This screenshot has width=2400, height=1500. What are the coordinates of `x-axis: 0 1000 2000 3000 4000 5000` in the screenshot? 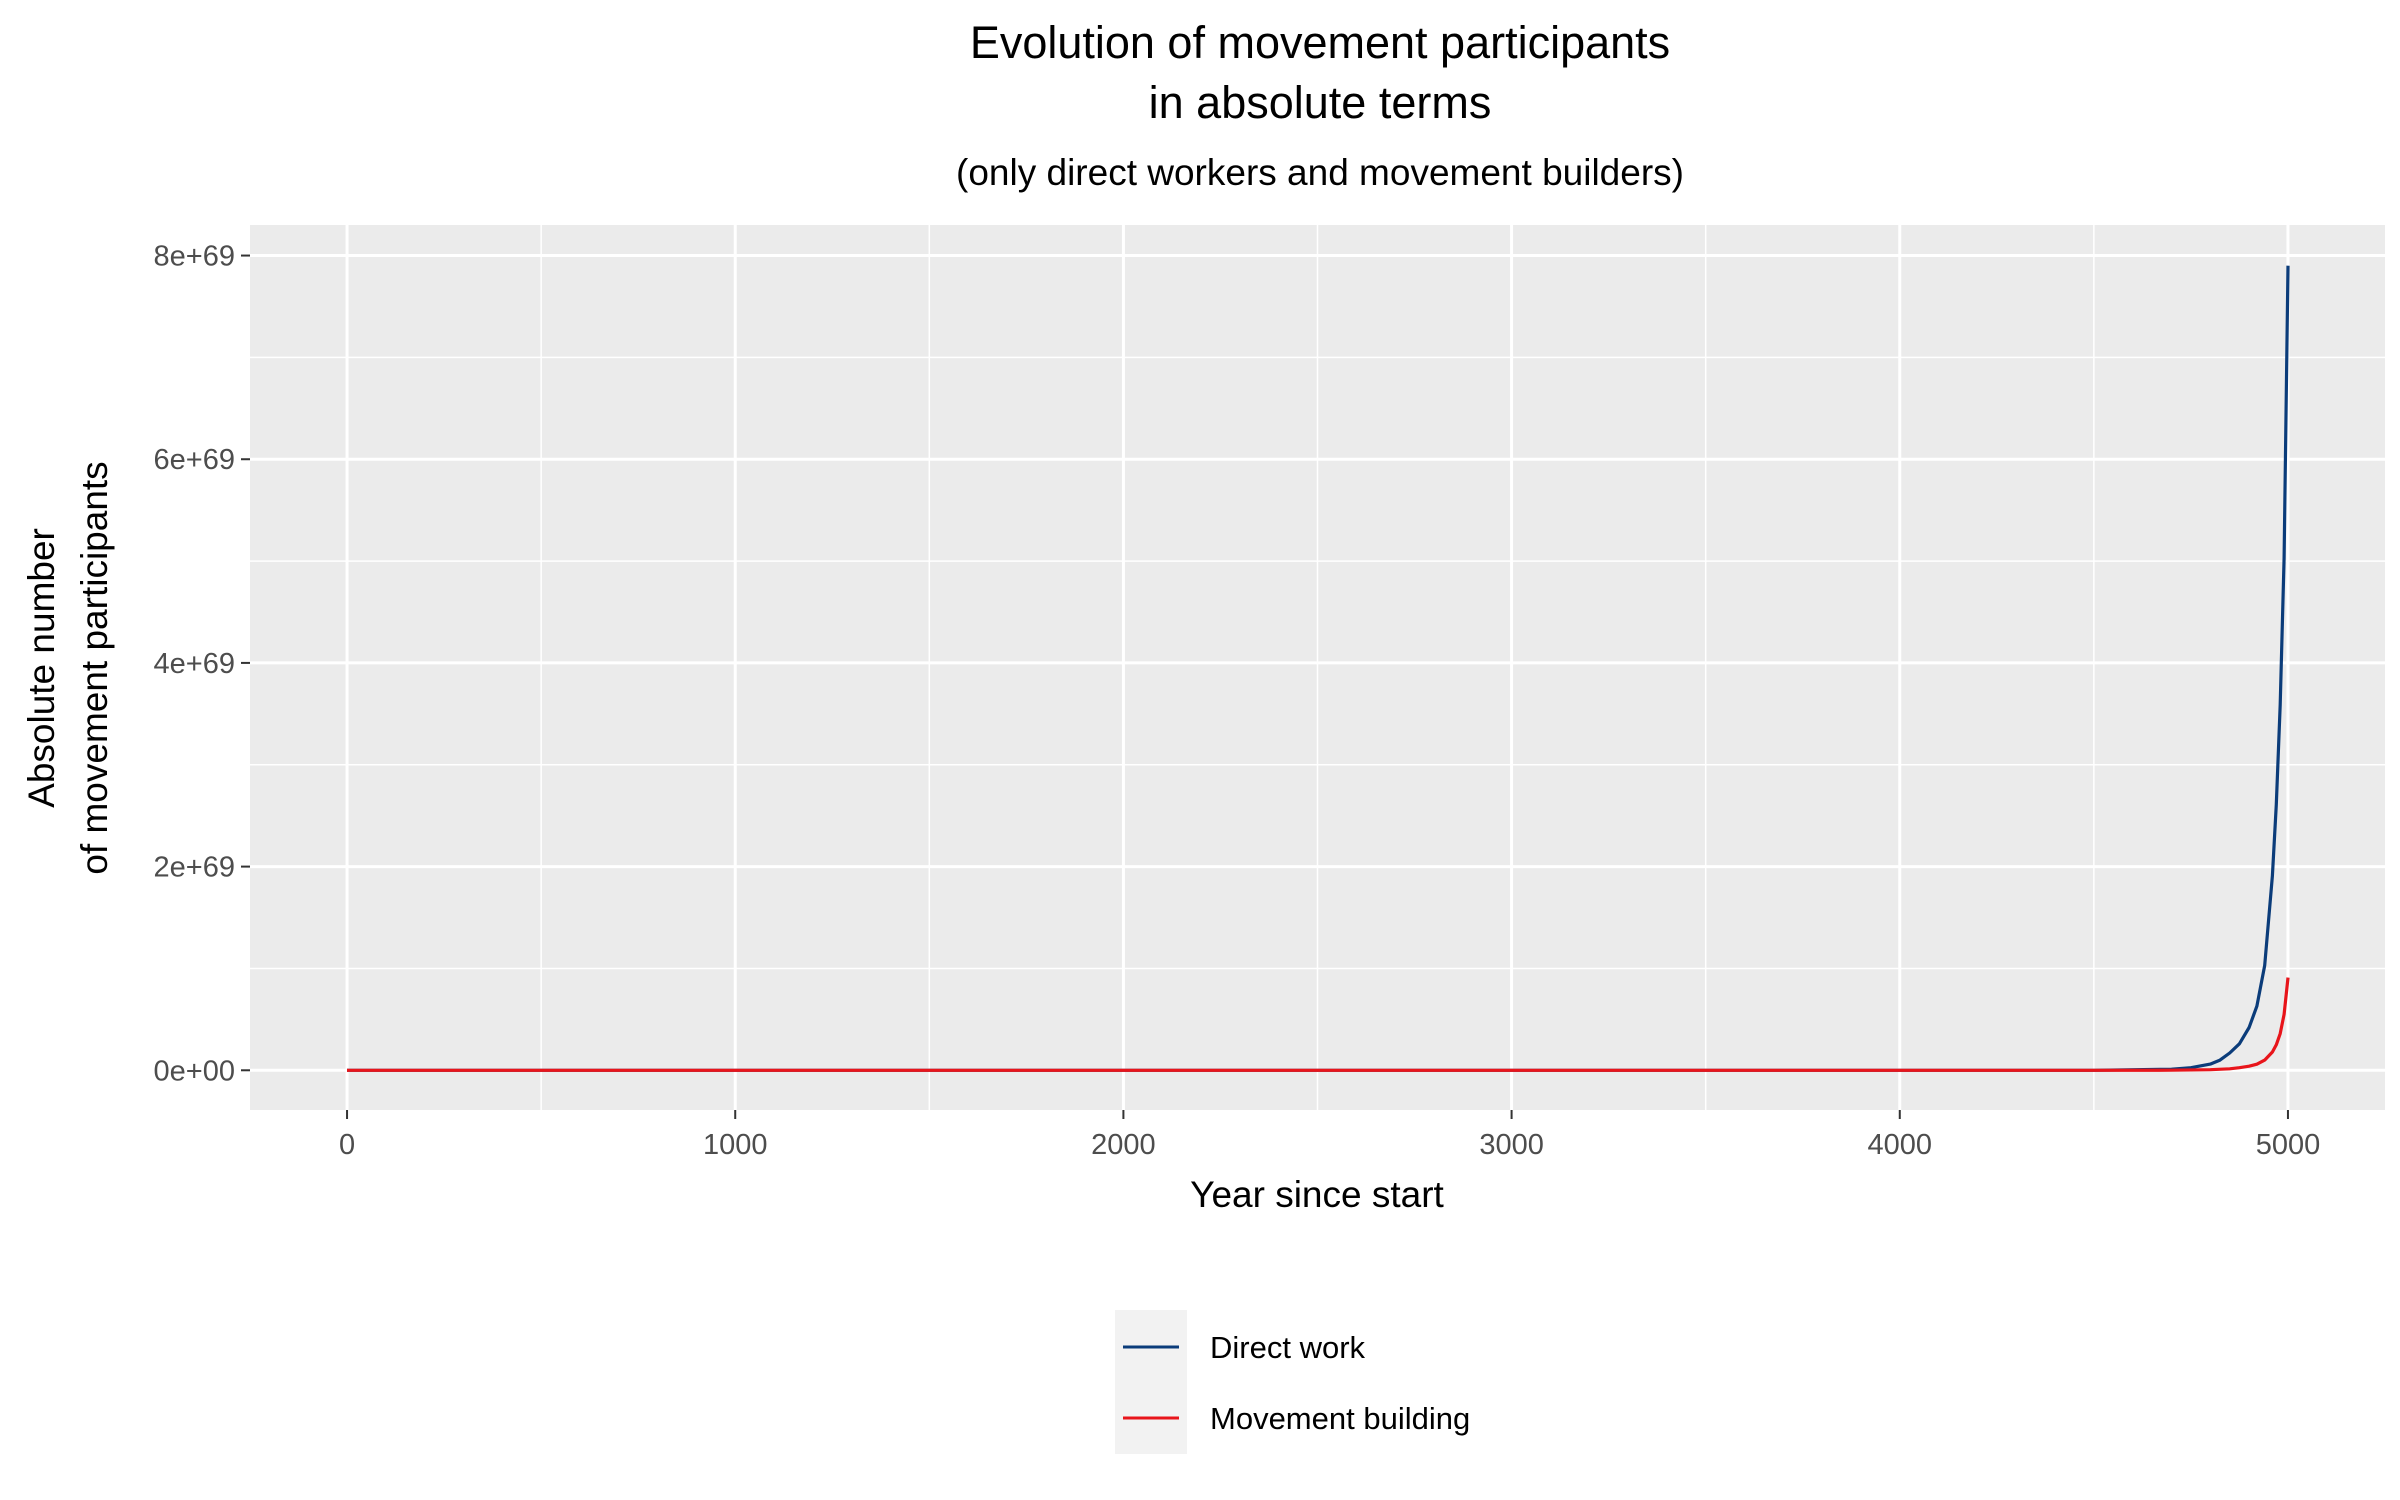 It's located at (1329, 1135).